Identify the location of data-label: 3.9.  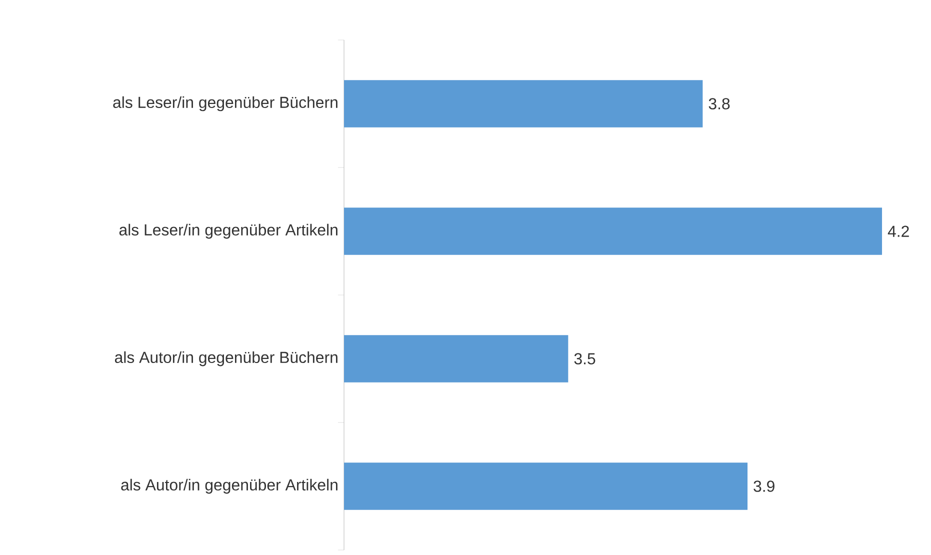
(764, 486).